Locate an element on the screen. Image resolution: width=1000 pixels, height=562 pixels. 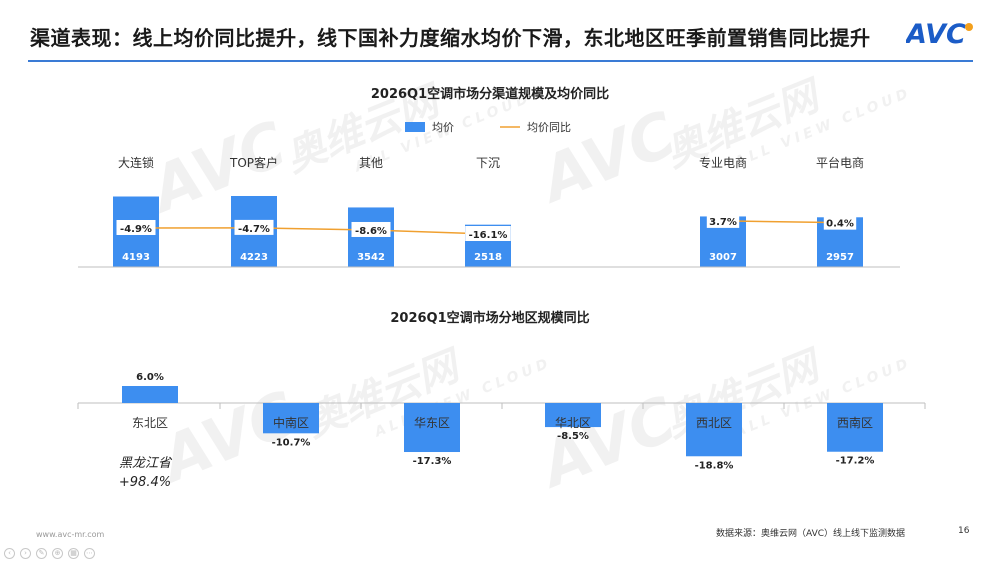
pen-icon: ✎ is located at coordinates (41, 553).